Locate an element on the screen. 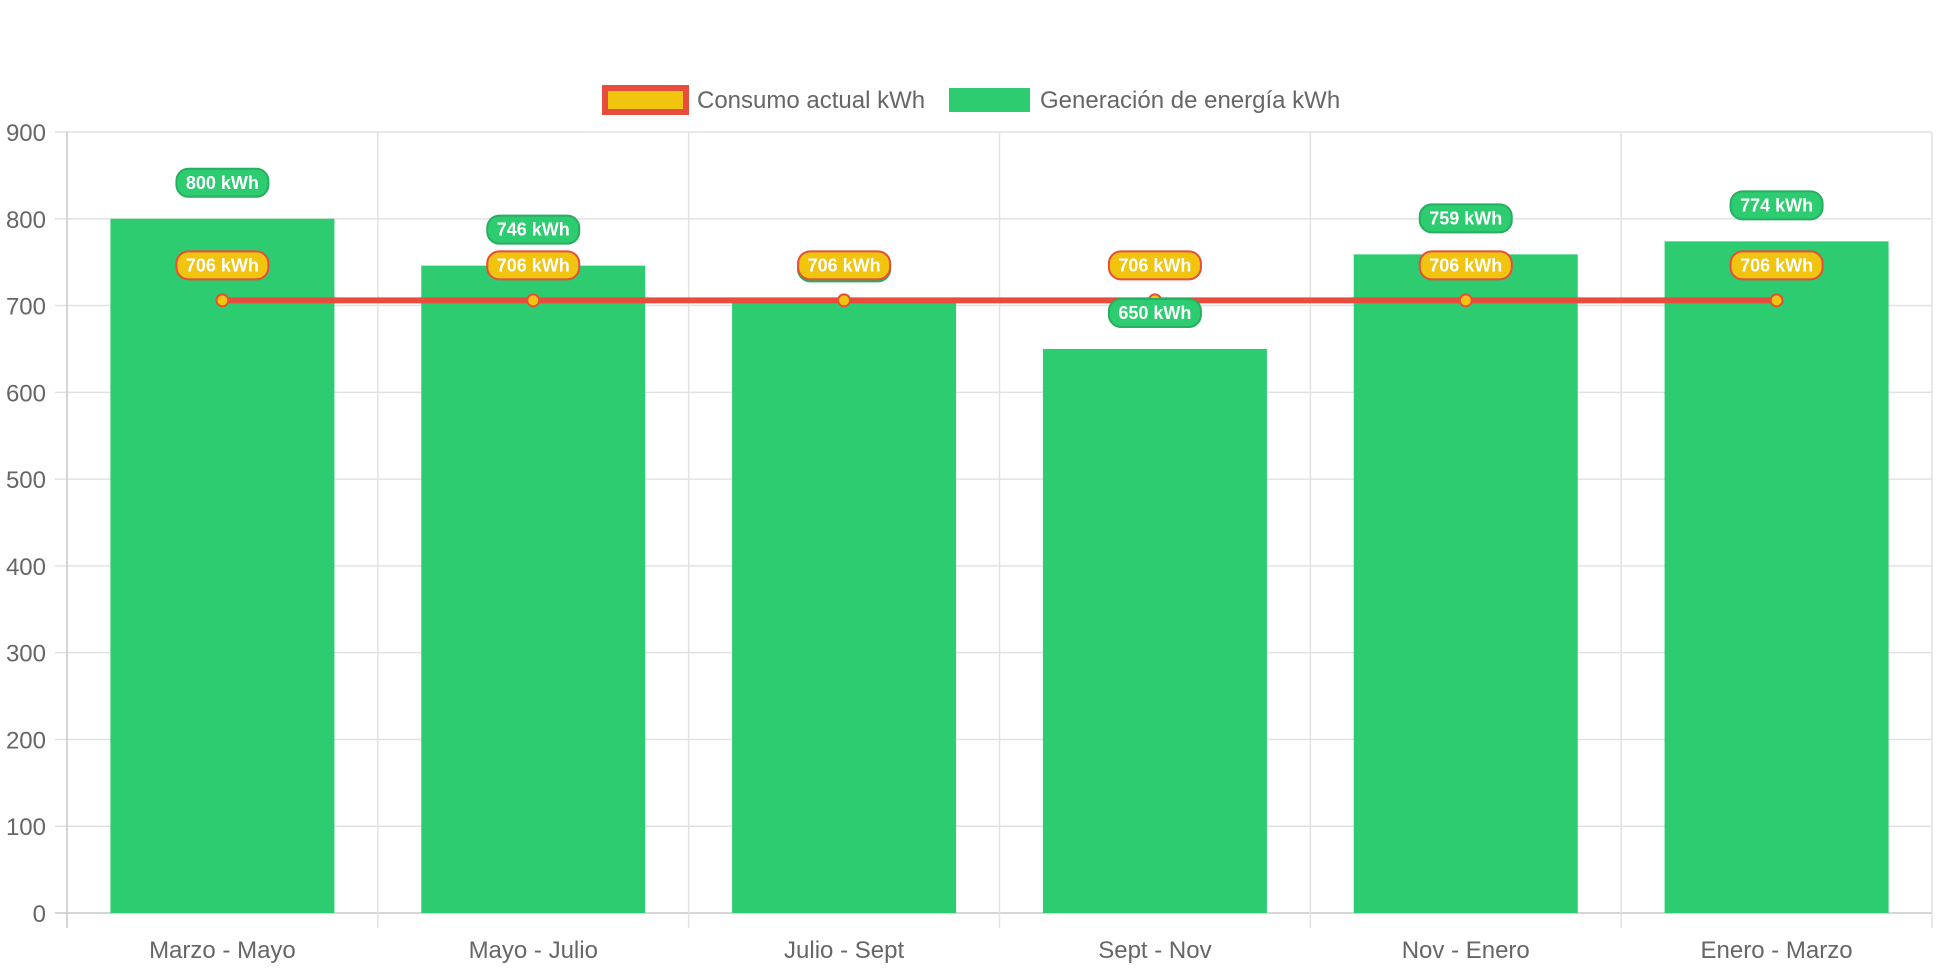 The image size is (1942, 970). data-label-generacion: 774 kWh is located at coordinates (1776, 205).